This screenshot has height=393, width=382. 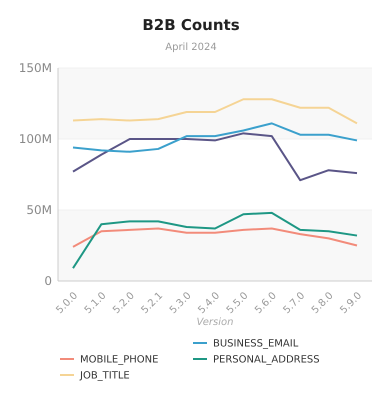 What do you see at coordinates (35, 68) in the screenshot?
I see `y-tick-label: 150M` at bounding box center [35, 68].